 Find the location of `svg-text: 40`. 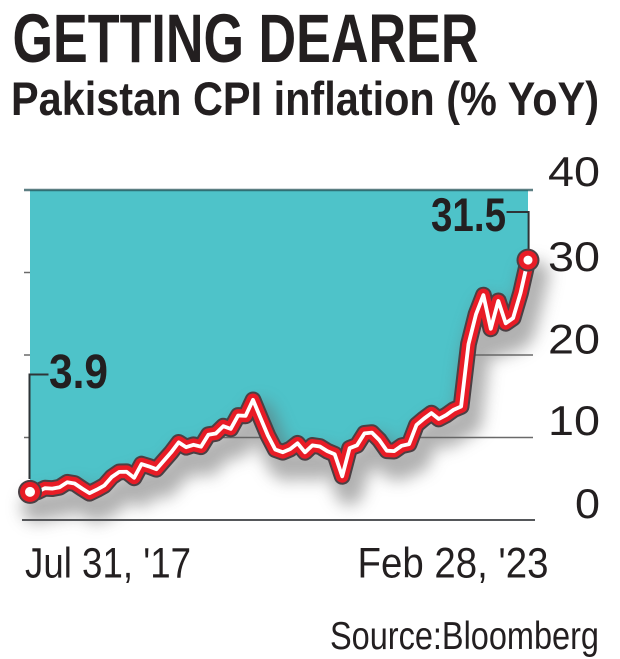

svg-text: 40 is located at coordinates (574, 171).